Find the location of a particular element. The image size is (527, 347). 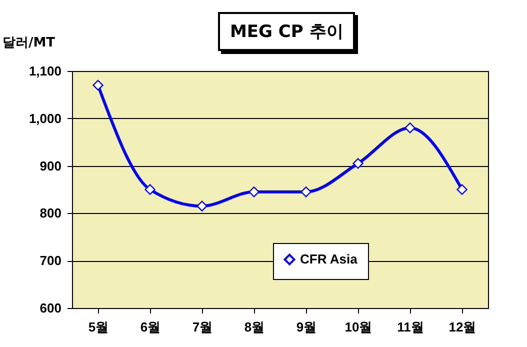

y-tick-label: 800 is located at coordinates (51, 213).